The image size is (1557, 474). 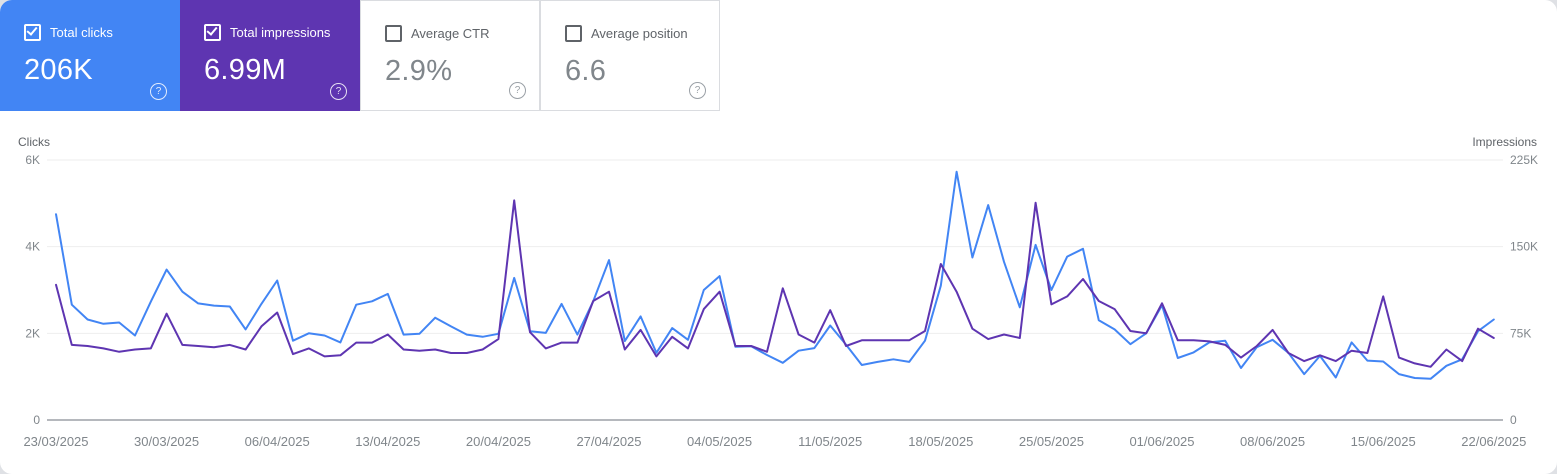 I want to click on checkbox-total-clicks-checked, so click(x=32, y=32).